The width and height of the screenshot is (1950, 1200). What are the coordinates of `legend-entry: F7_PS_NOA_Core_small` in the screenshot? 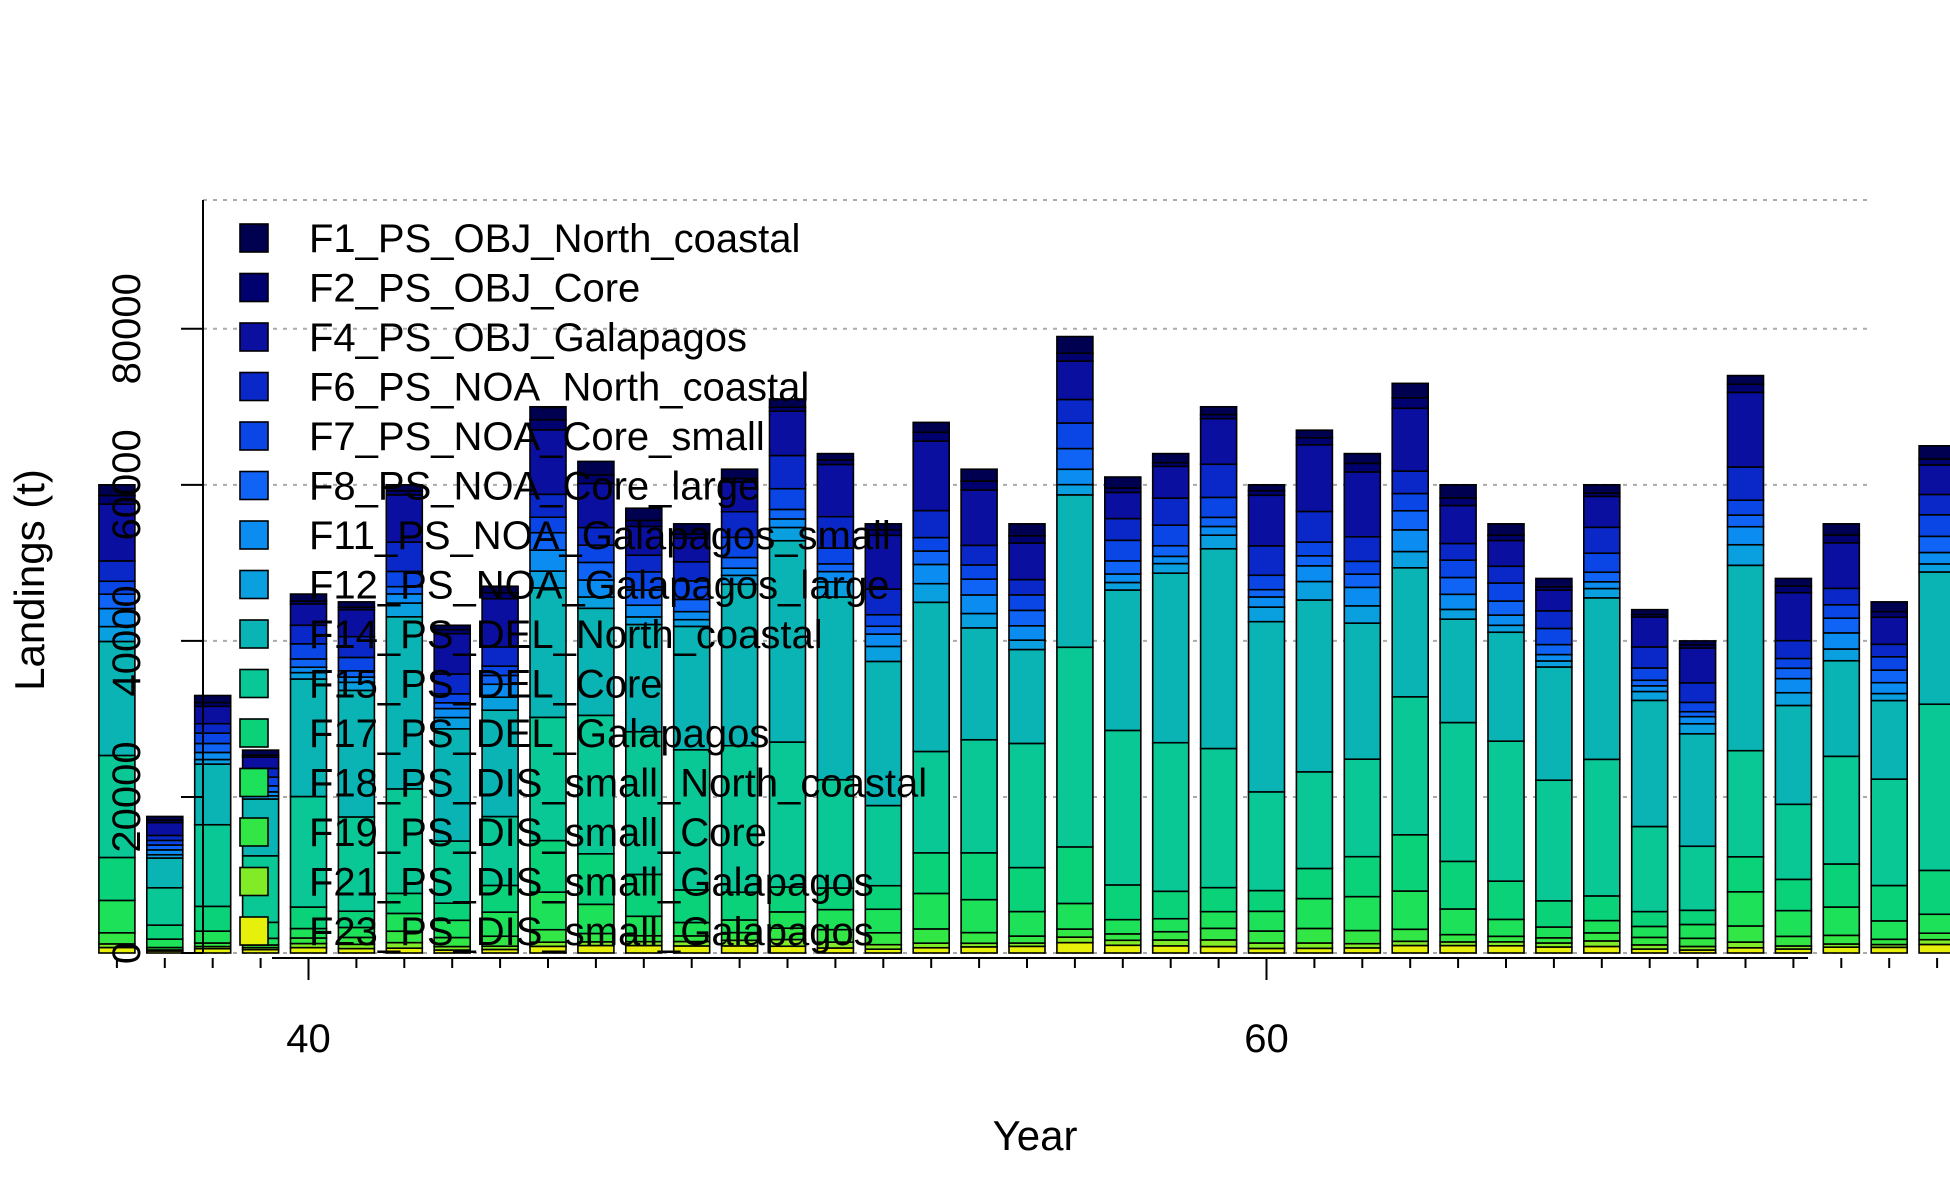 It's located at (502, 437).